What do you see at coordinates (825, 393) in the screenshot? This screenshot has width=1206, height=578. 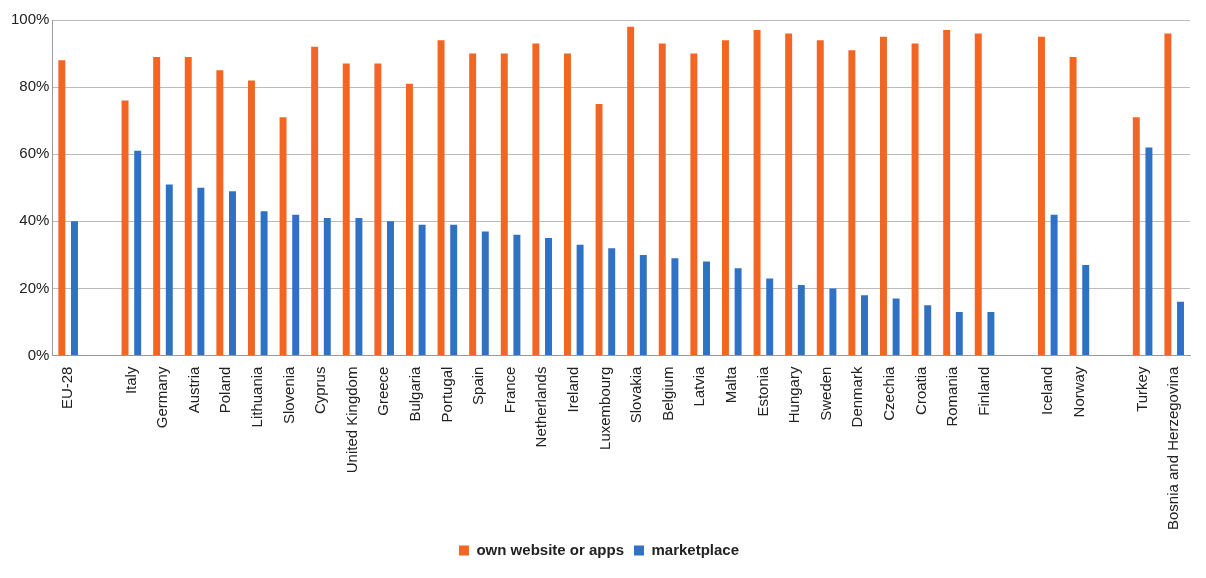 I see `x-tick-label: Sweden` at bounding box center [825, 393].